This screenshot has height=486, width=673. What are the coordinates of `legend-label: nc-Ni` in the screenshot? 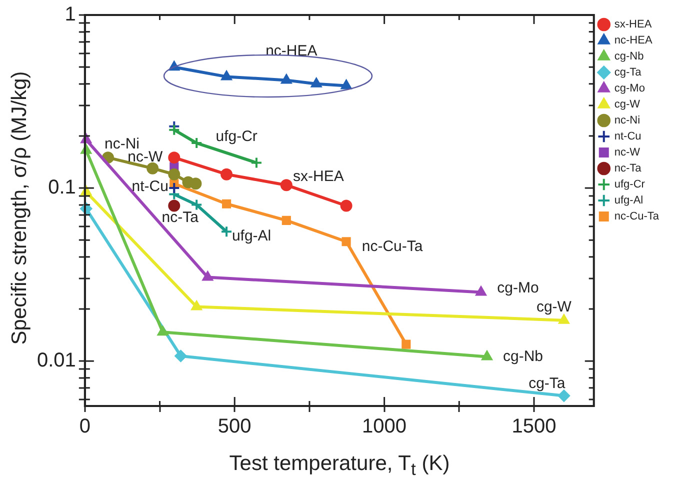 It's located at (627, 120).